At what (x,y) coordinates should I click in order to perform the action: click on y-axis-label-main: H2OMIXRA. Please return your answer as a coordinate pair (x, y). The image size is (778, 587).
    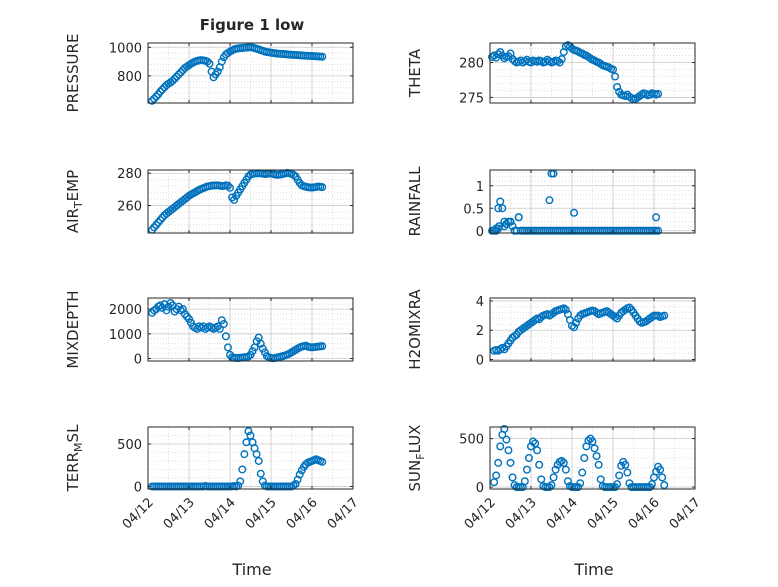
    Looking at the image, I should click on (415, 329).